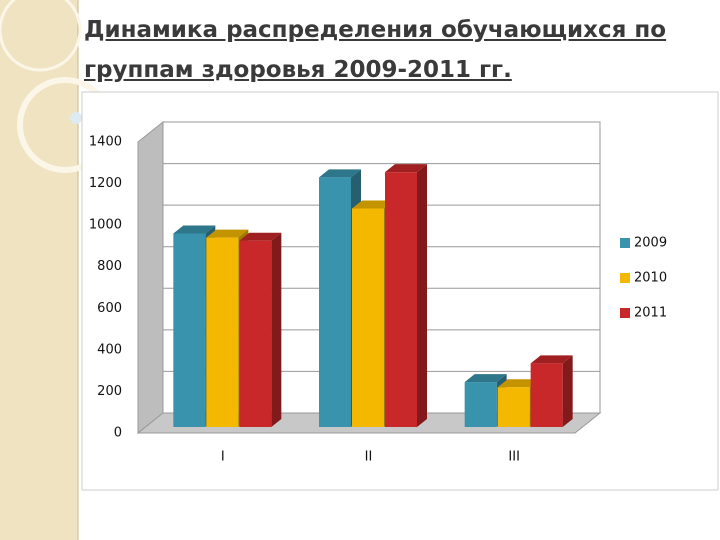 The height and width of the screenshot is (540, 720). Describe the element at coordinates (369, 457) in the screenshot. I see `x-tick-label: II` at that location.